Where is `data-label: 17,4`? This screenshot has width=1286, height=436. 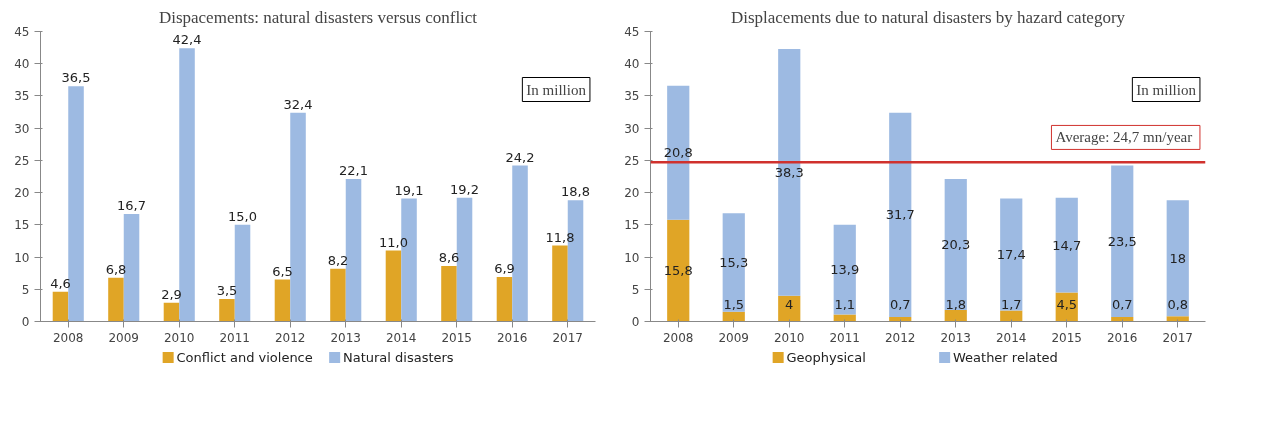 data-label: 17,4 is located at coordinates (1011, 254).